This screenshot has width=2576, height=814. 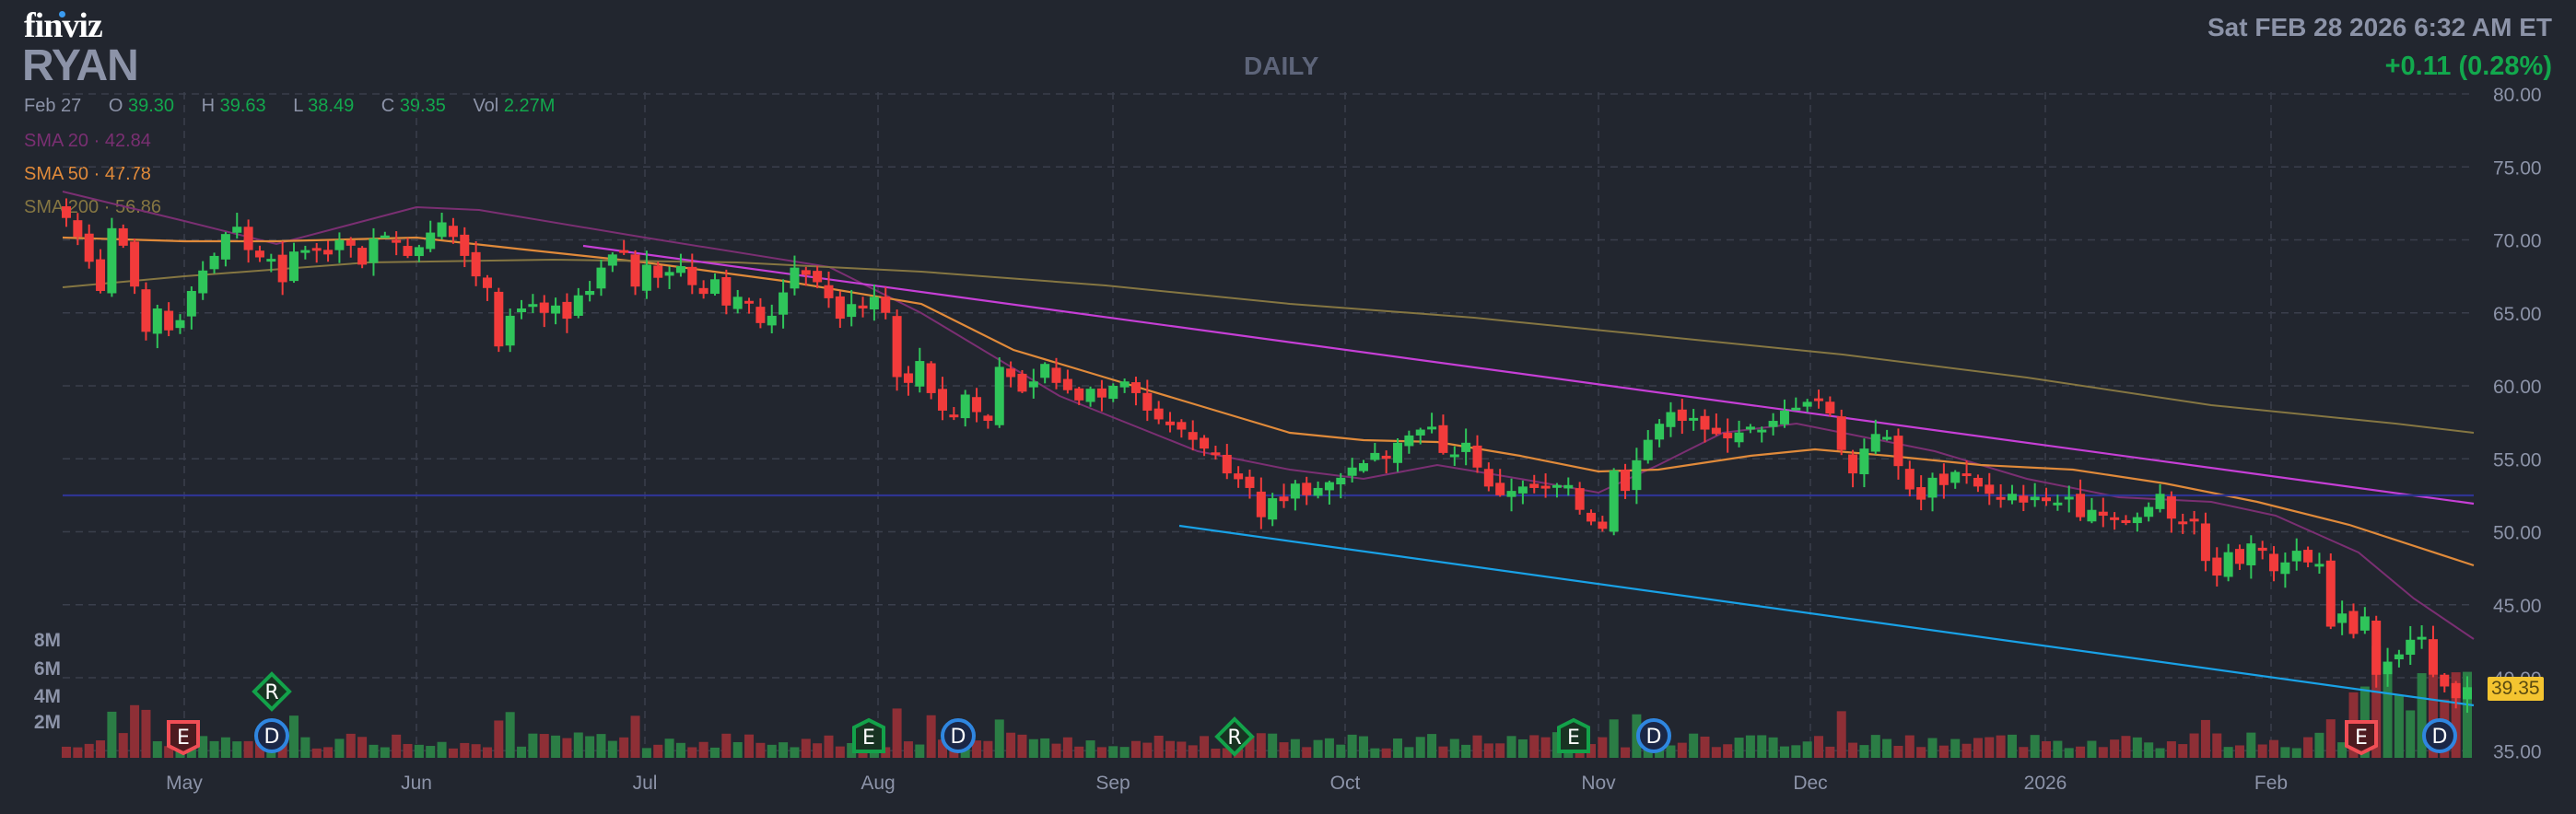 I want to click on date-tick-label: Jun, so click(x=416, y=783).